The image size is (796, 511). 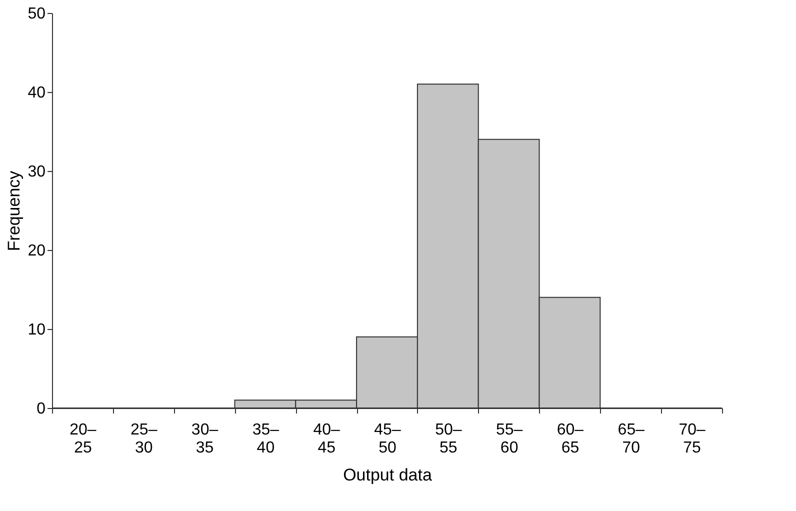 I want to click on x-axis-title: Output data, so click(x=387, y=475).